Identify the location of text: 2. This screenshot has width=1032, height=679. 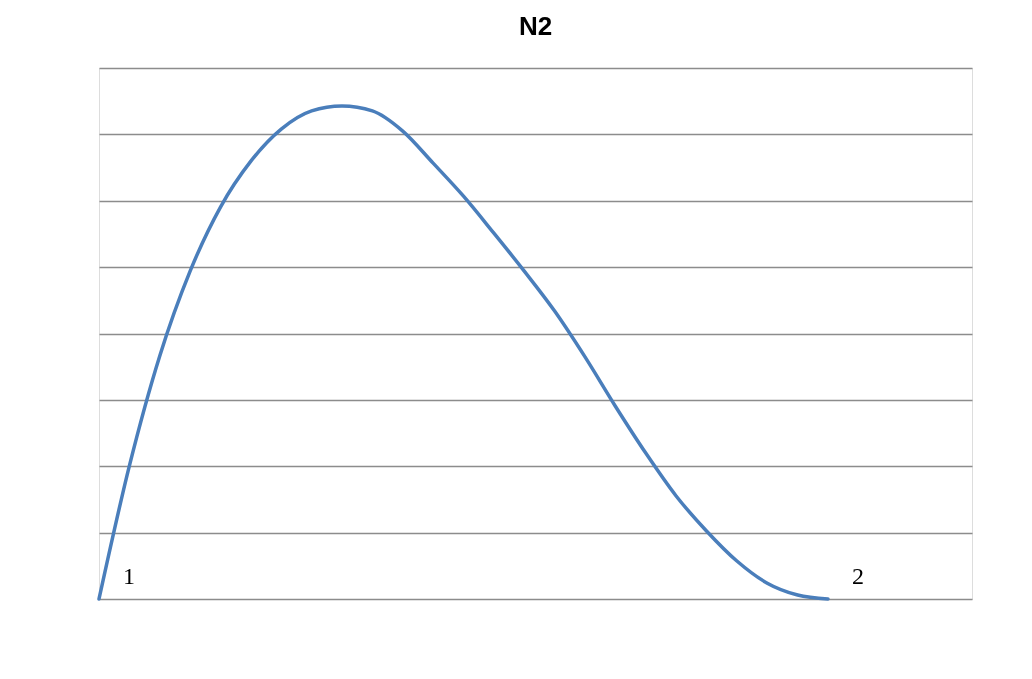
(858, 576).